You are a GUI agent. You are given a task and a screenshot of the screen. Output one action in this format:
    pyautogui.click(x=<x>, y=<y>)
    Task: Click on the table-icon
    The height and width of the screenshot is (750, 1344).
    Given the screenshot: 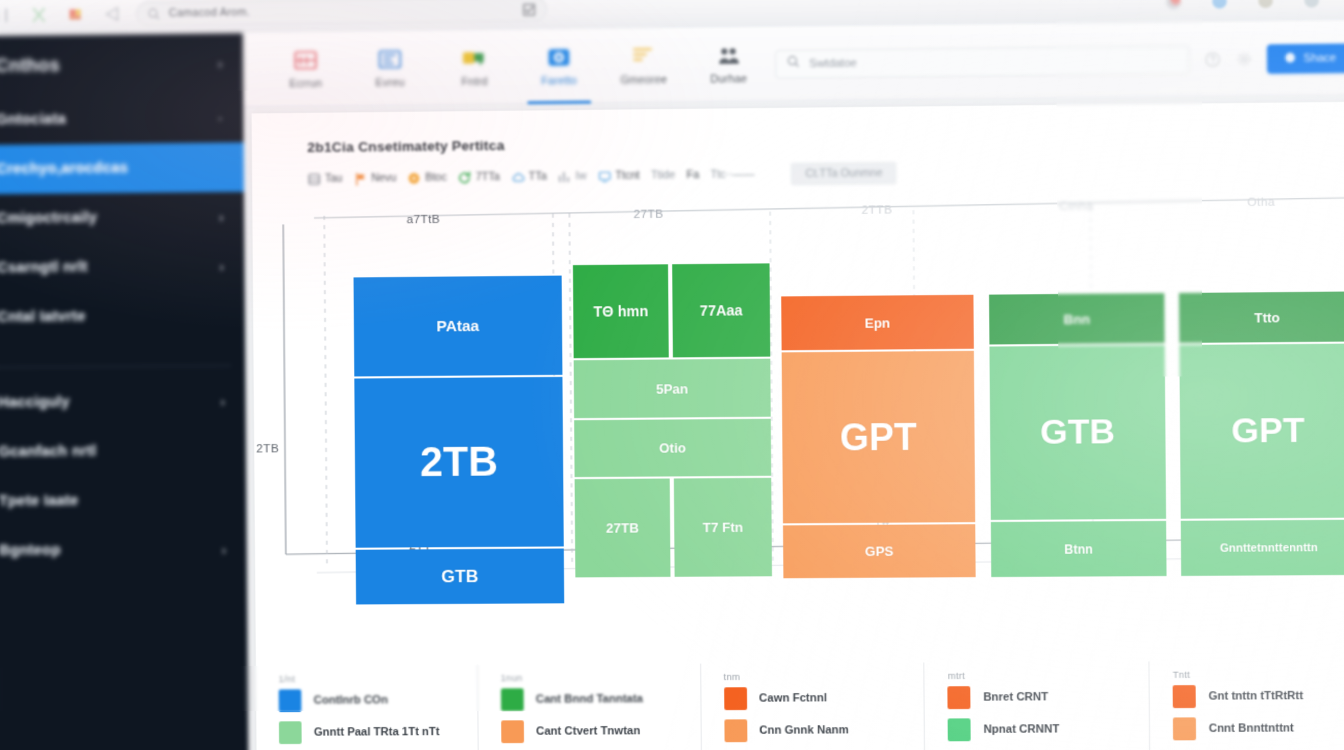 What is the action you would take?
    pyautogui.click(x=305, y=60)
    